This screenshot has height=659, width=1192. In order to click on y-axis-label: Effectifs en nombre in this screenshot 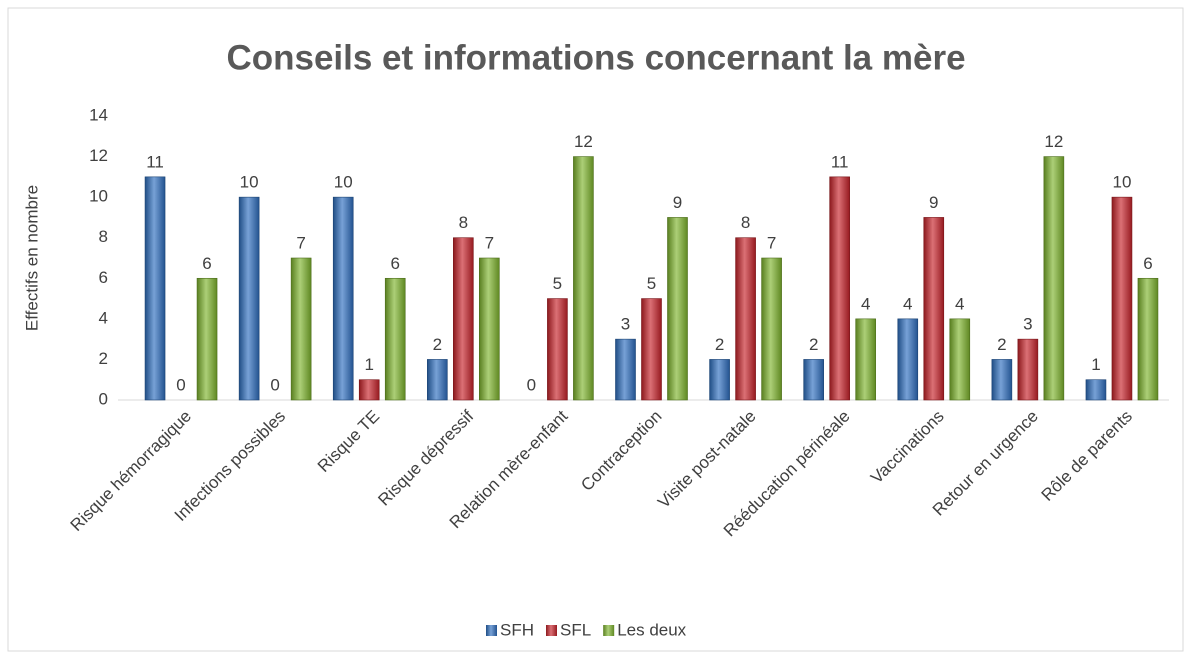, I will do `click(31, 258)`.